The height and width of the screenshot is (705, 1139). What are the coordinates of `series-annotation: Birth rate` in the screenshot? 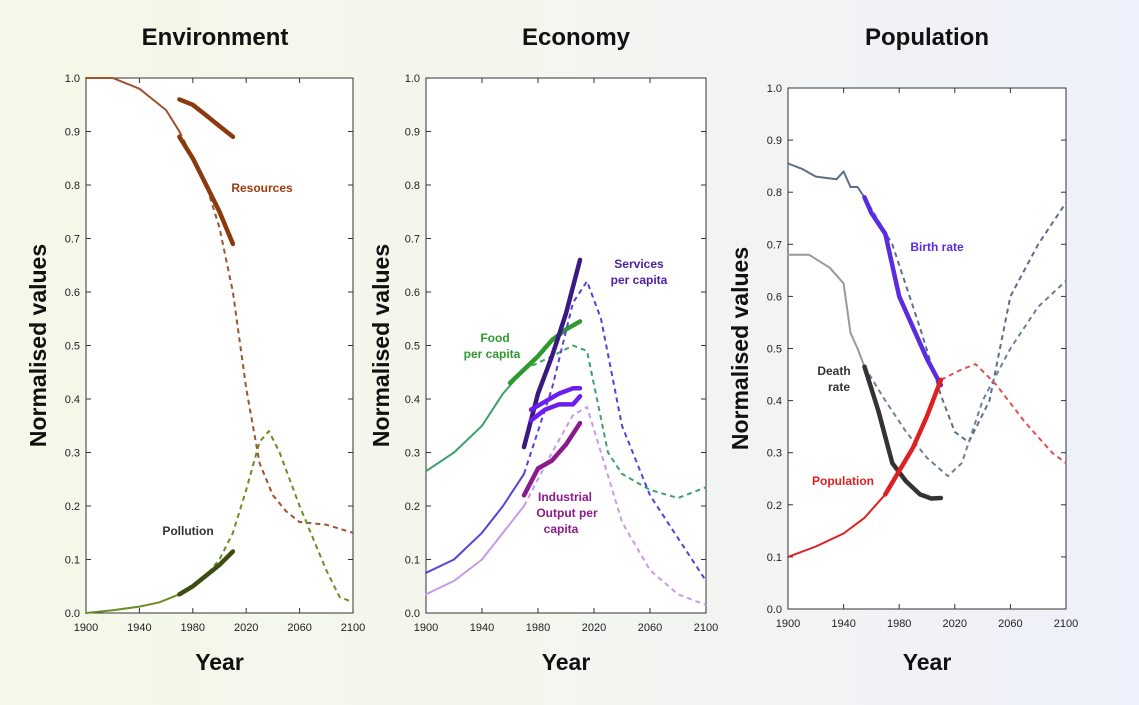 It's located at (937, 247).